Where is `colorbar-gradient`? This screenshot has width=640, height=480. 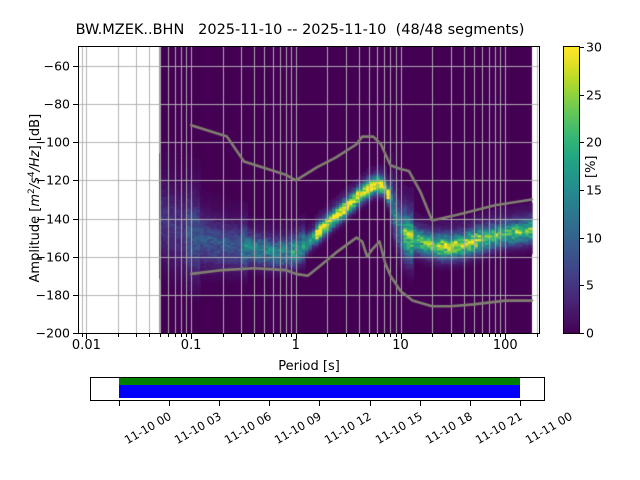
colorbar-gradient is located at coordinates (571, 190).